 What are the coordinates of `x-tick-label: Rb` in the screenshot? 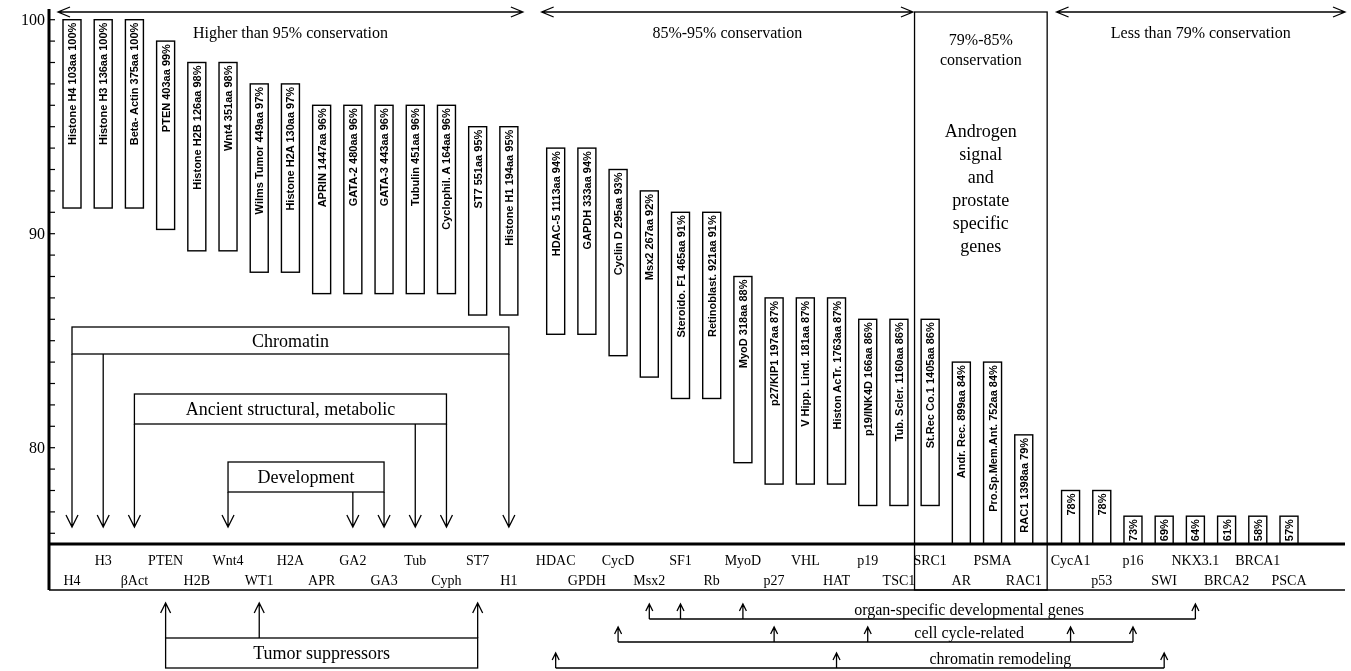 It's located at (711, 580).